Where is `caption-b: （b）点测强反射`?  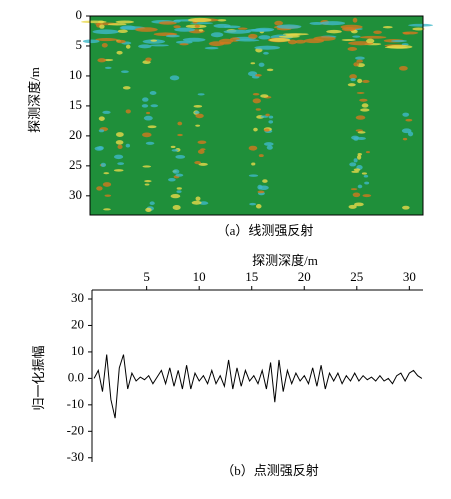
caption-b: （b）点测强反射 is located at coordinates (270, 470).